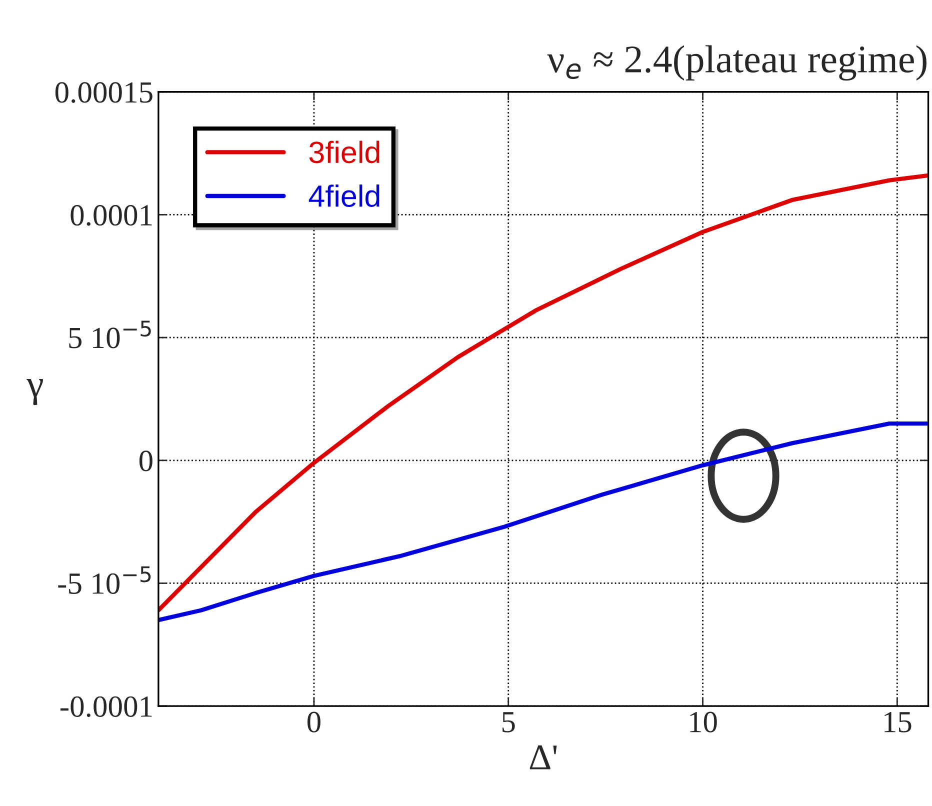 The height and width of the screenshot is (806, 932). Describe the element at coordinates (313, 722) in the screenshot. I see `x-tick-label: 0` at that location.